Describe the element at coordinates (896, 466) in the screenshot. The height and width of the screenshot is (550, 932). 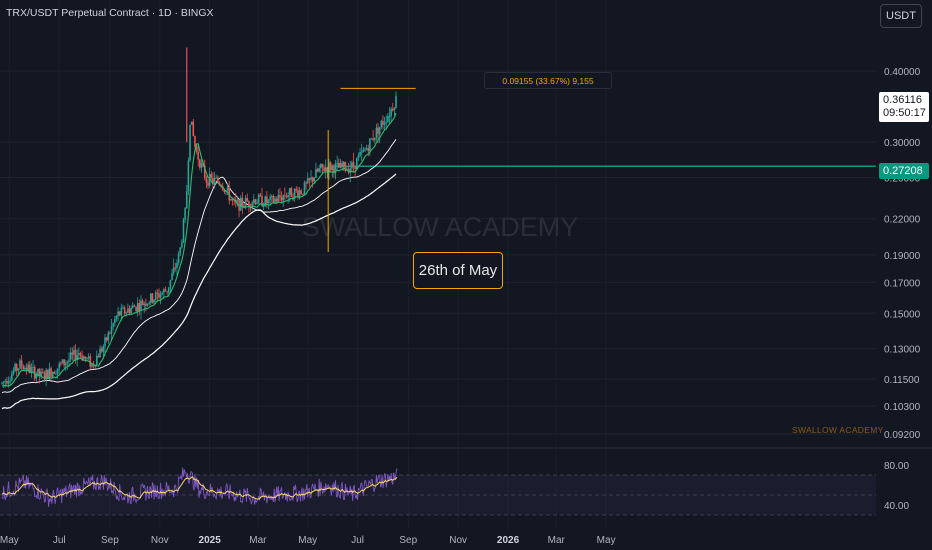
I see `rsi-tick-label: 80.00` at that location.